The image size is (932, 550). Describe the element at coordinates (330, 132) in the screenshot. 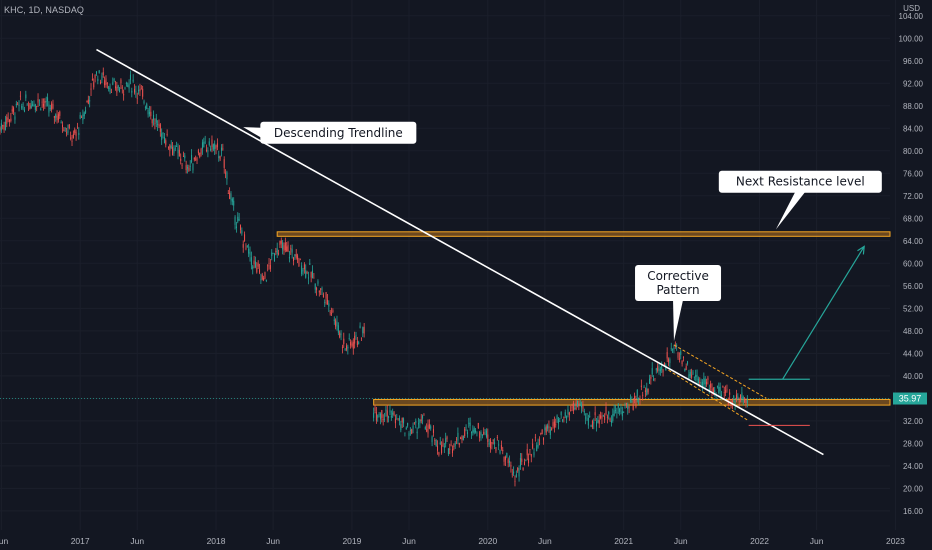

I see `callout-0: Descending Trendline` at that location.